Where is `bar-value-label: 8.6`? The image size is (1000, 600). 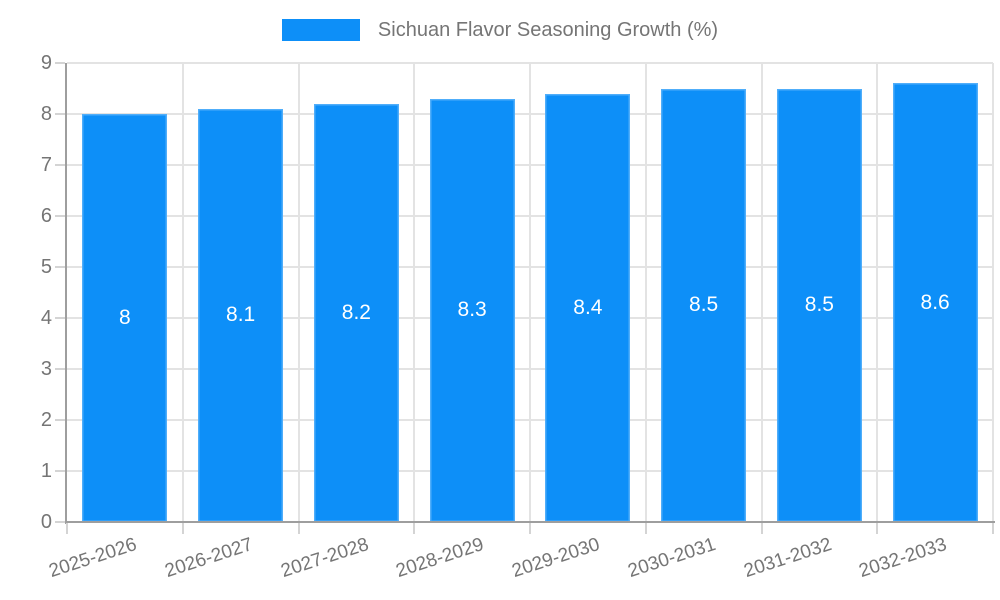 bar-value-label: 8.6 is located at coordinates (935, 302).